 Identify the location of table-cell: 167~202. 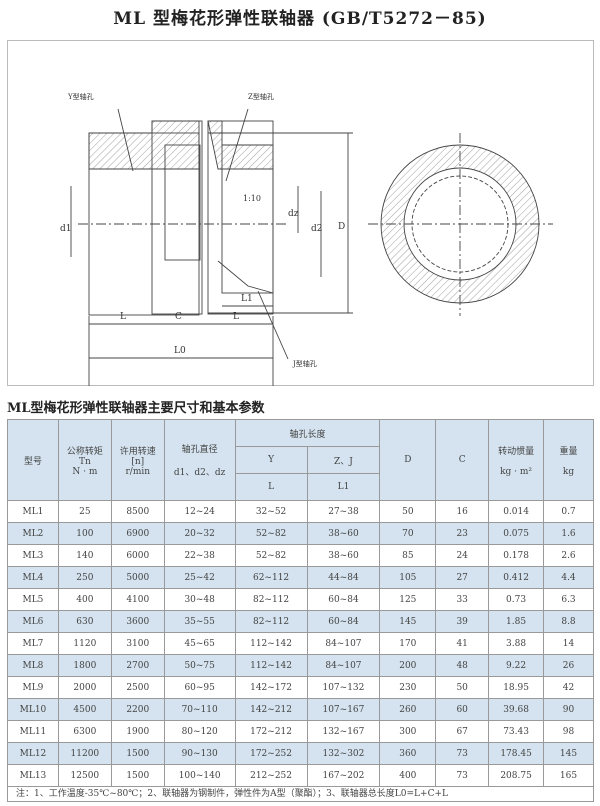
(343, 775).